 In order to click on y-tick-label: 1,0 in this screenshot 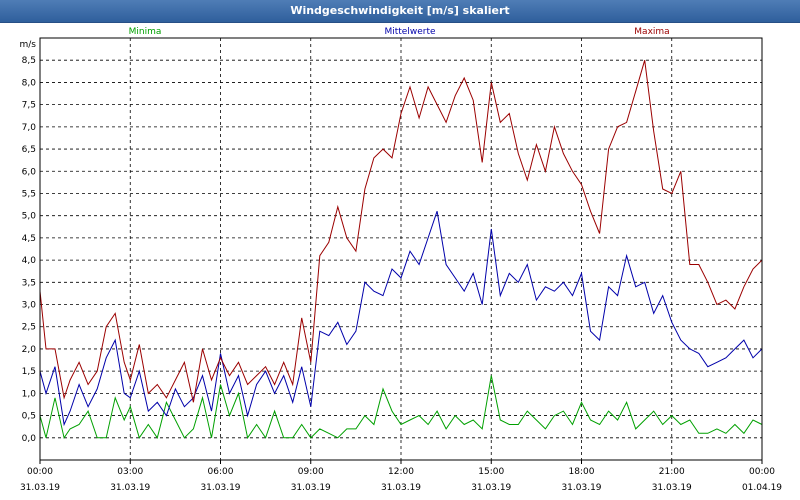, I will do `click(29, 394)`.